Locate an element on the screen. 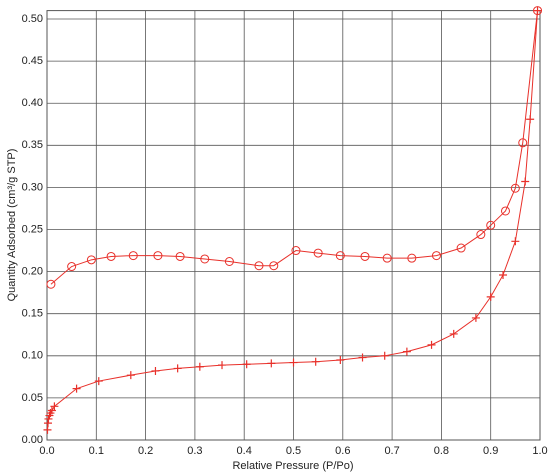 This screenshot has width=550, height=475. x-tick-label: 0.9 is located at coordinates (490, 451).